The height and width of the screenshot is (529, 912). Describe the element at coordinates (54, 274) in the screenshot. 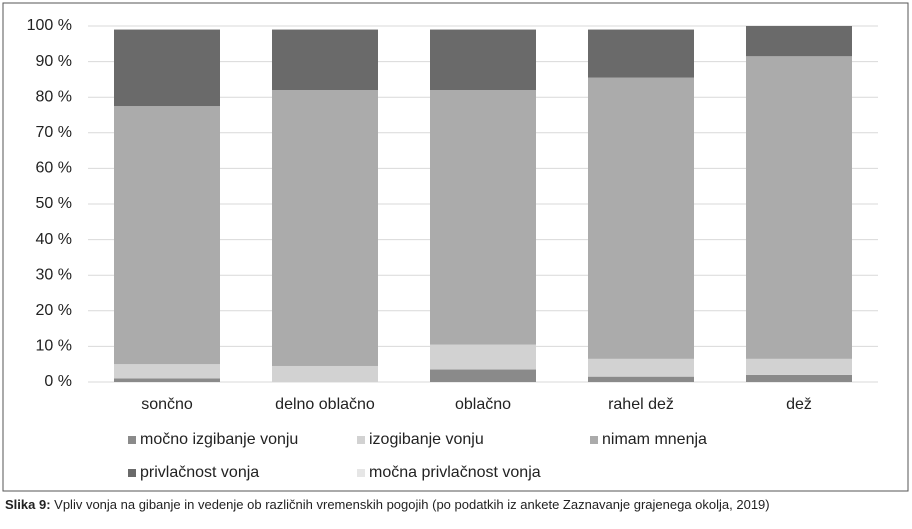

I see `y-tick-label: 30 %` at that location.